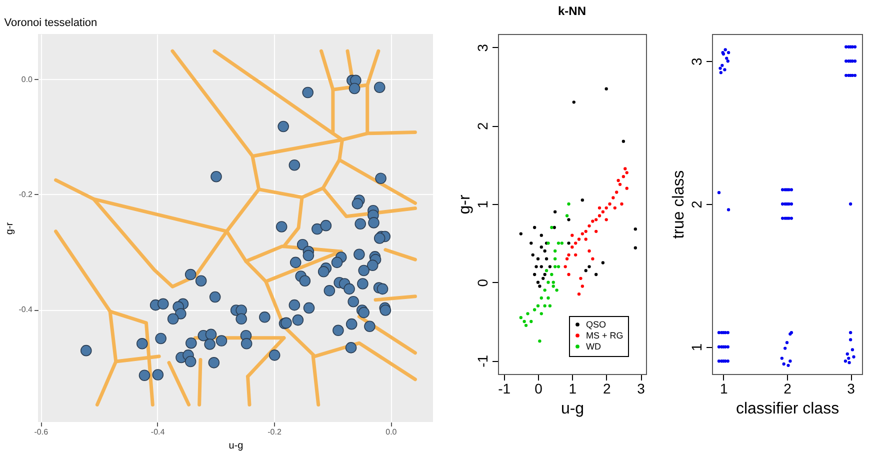 This screenshot has height=451, width=884. I want to click on x-tick-label: -0.4, so click(158, 432).